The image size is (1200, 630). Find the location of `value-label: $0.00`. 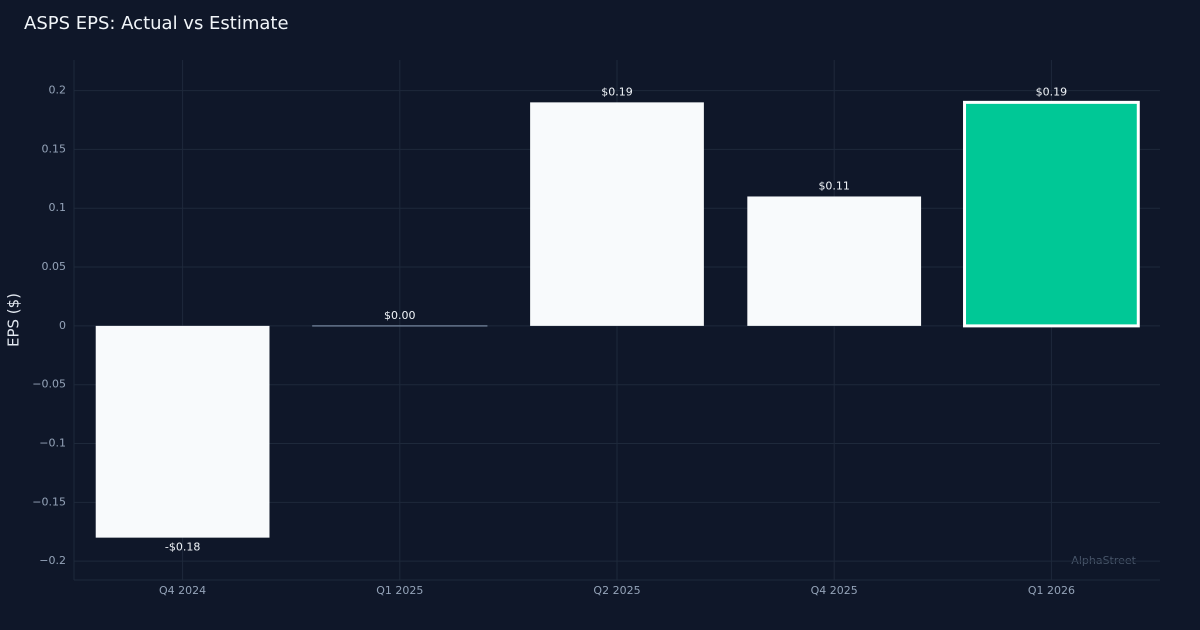

value-label: $0.00 is located at coordinates (400, 315).